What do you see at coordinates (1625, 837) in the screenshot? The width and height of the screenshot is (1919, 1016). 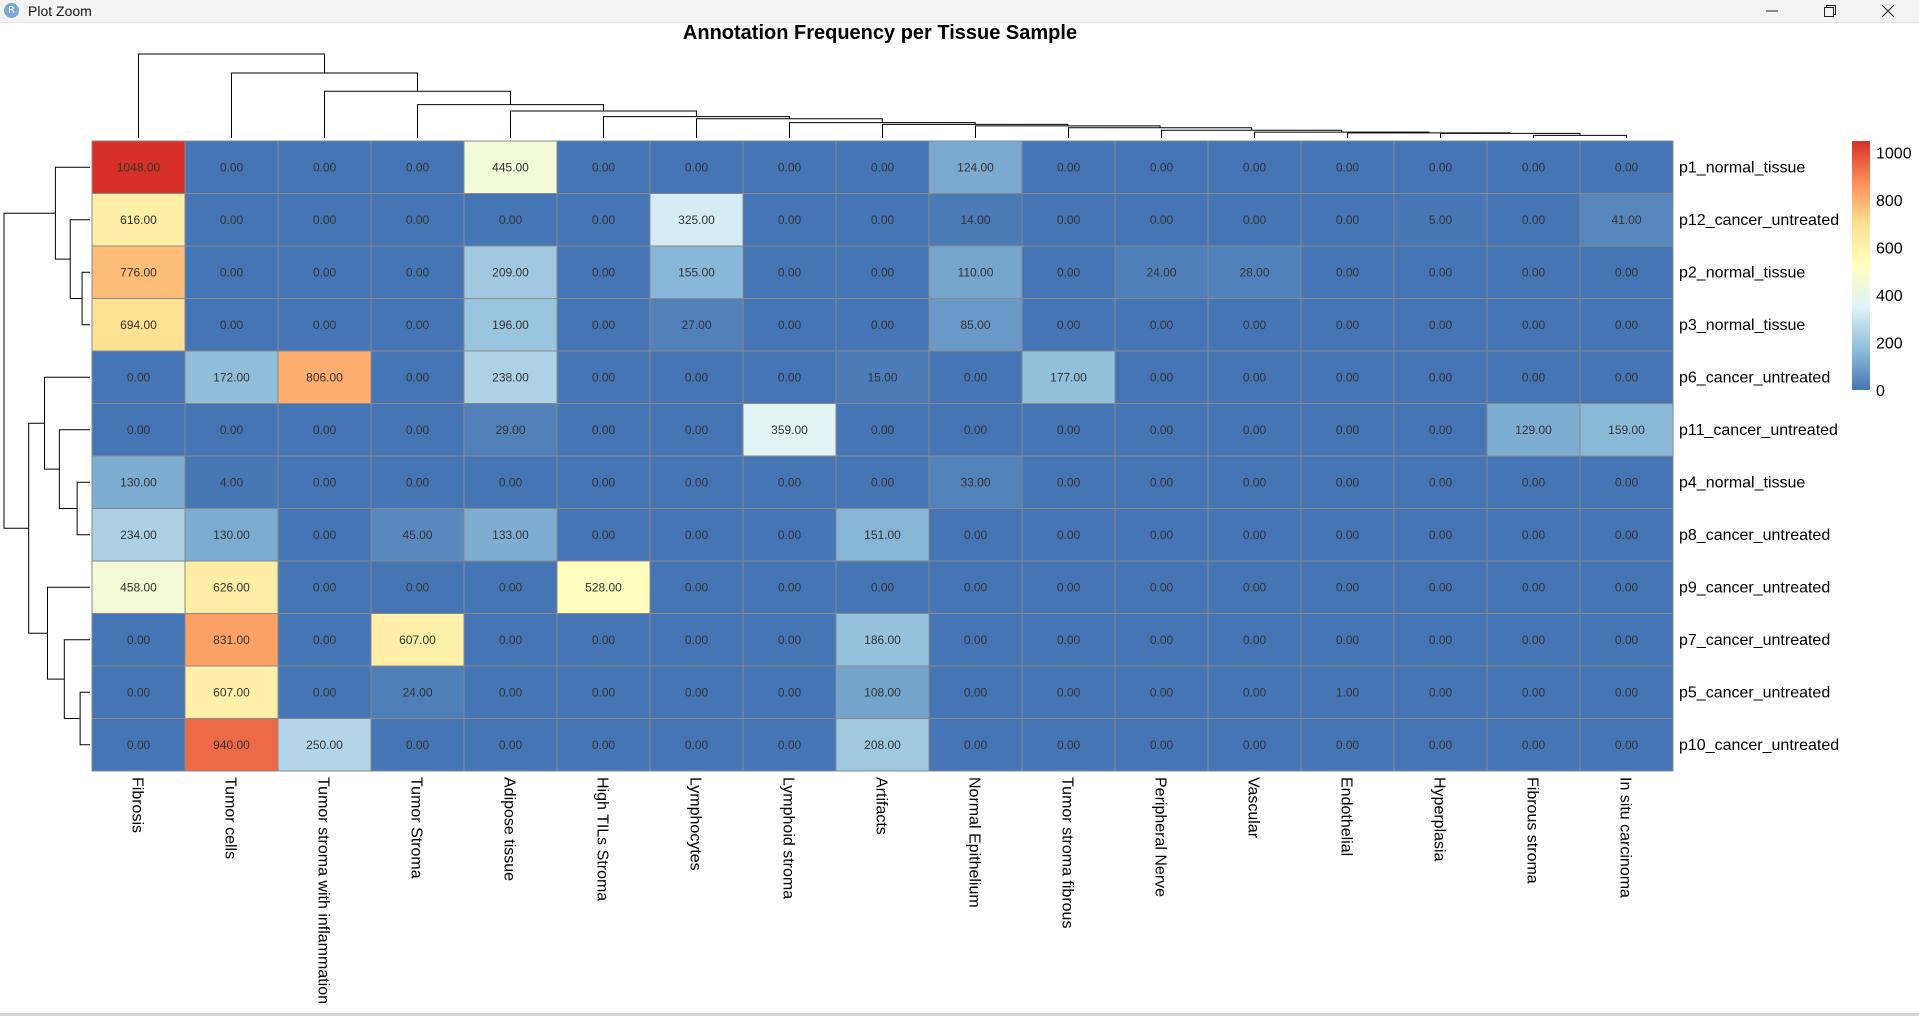 I see `column-label: In situ carcinoma` at bounding box center [1625, 837].